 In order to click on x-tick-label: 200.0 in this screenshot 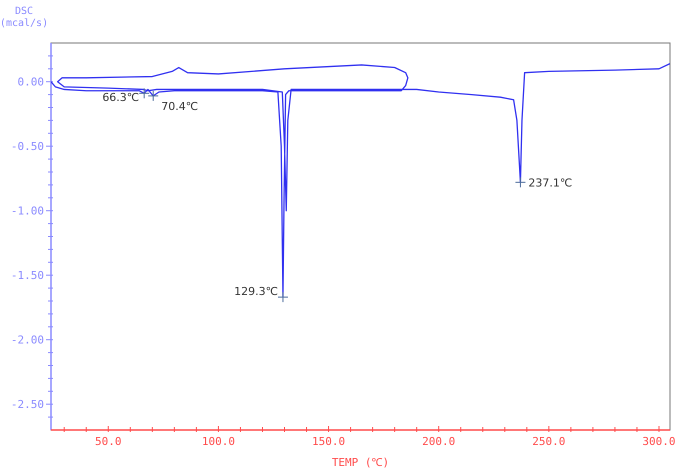, I will do `click(439, 441)`.